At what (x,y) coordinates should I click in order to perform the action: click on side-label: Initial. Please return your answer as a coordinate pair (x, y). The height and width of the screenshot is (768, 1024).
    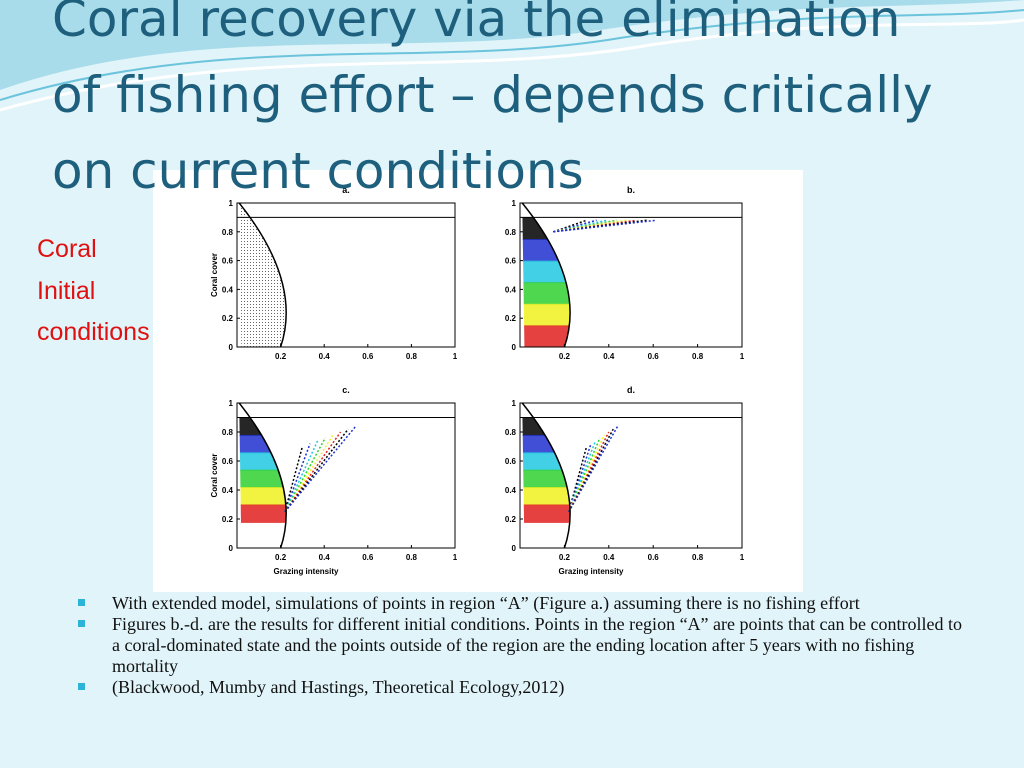
    Looking at the image, I should click on (66, 291).